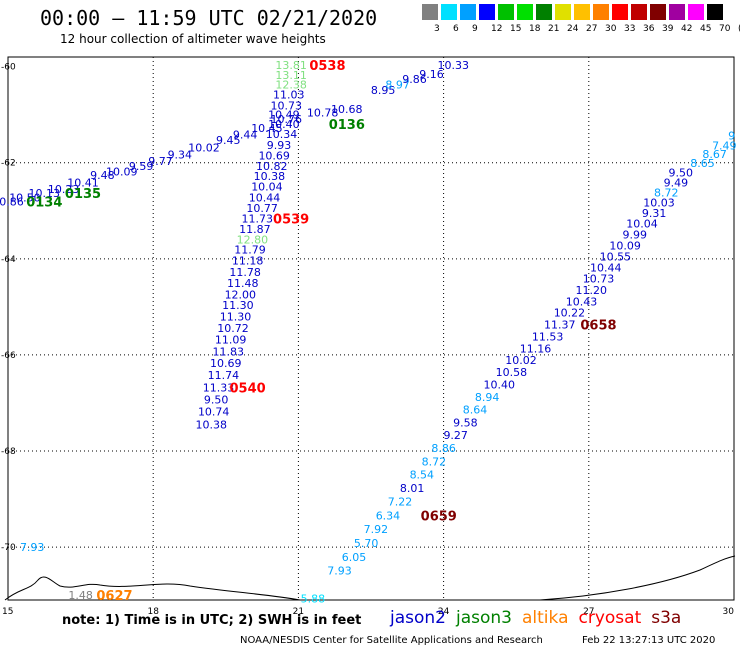 This screenshot has height=650, width=740. I want to click on swh-value: 13.81, so click(291, 65).